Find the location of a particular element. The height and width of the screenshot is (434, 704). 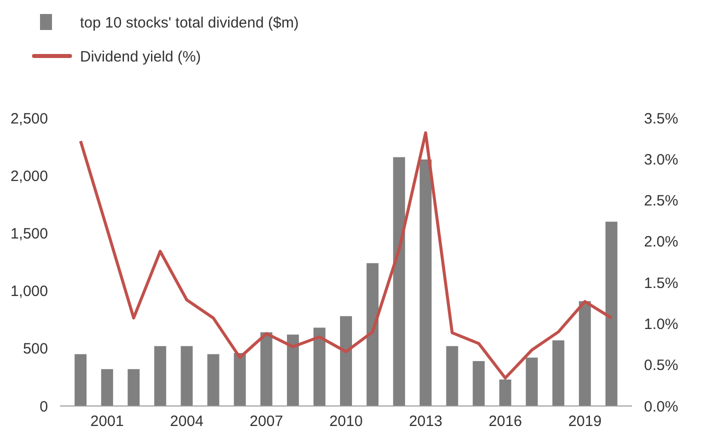

y2-tick-label: 1.5% is located at coordinates (661, 283).